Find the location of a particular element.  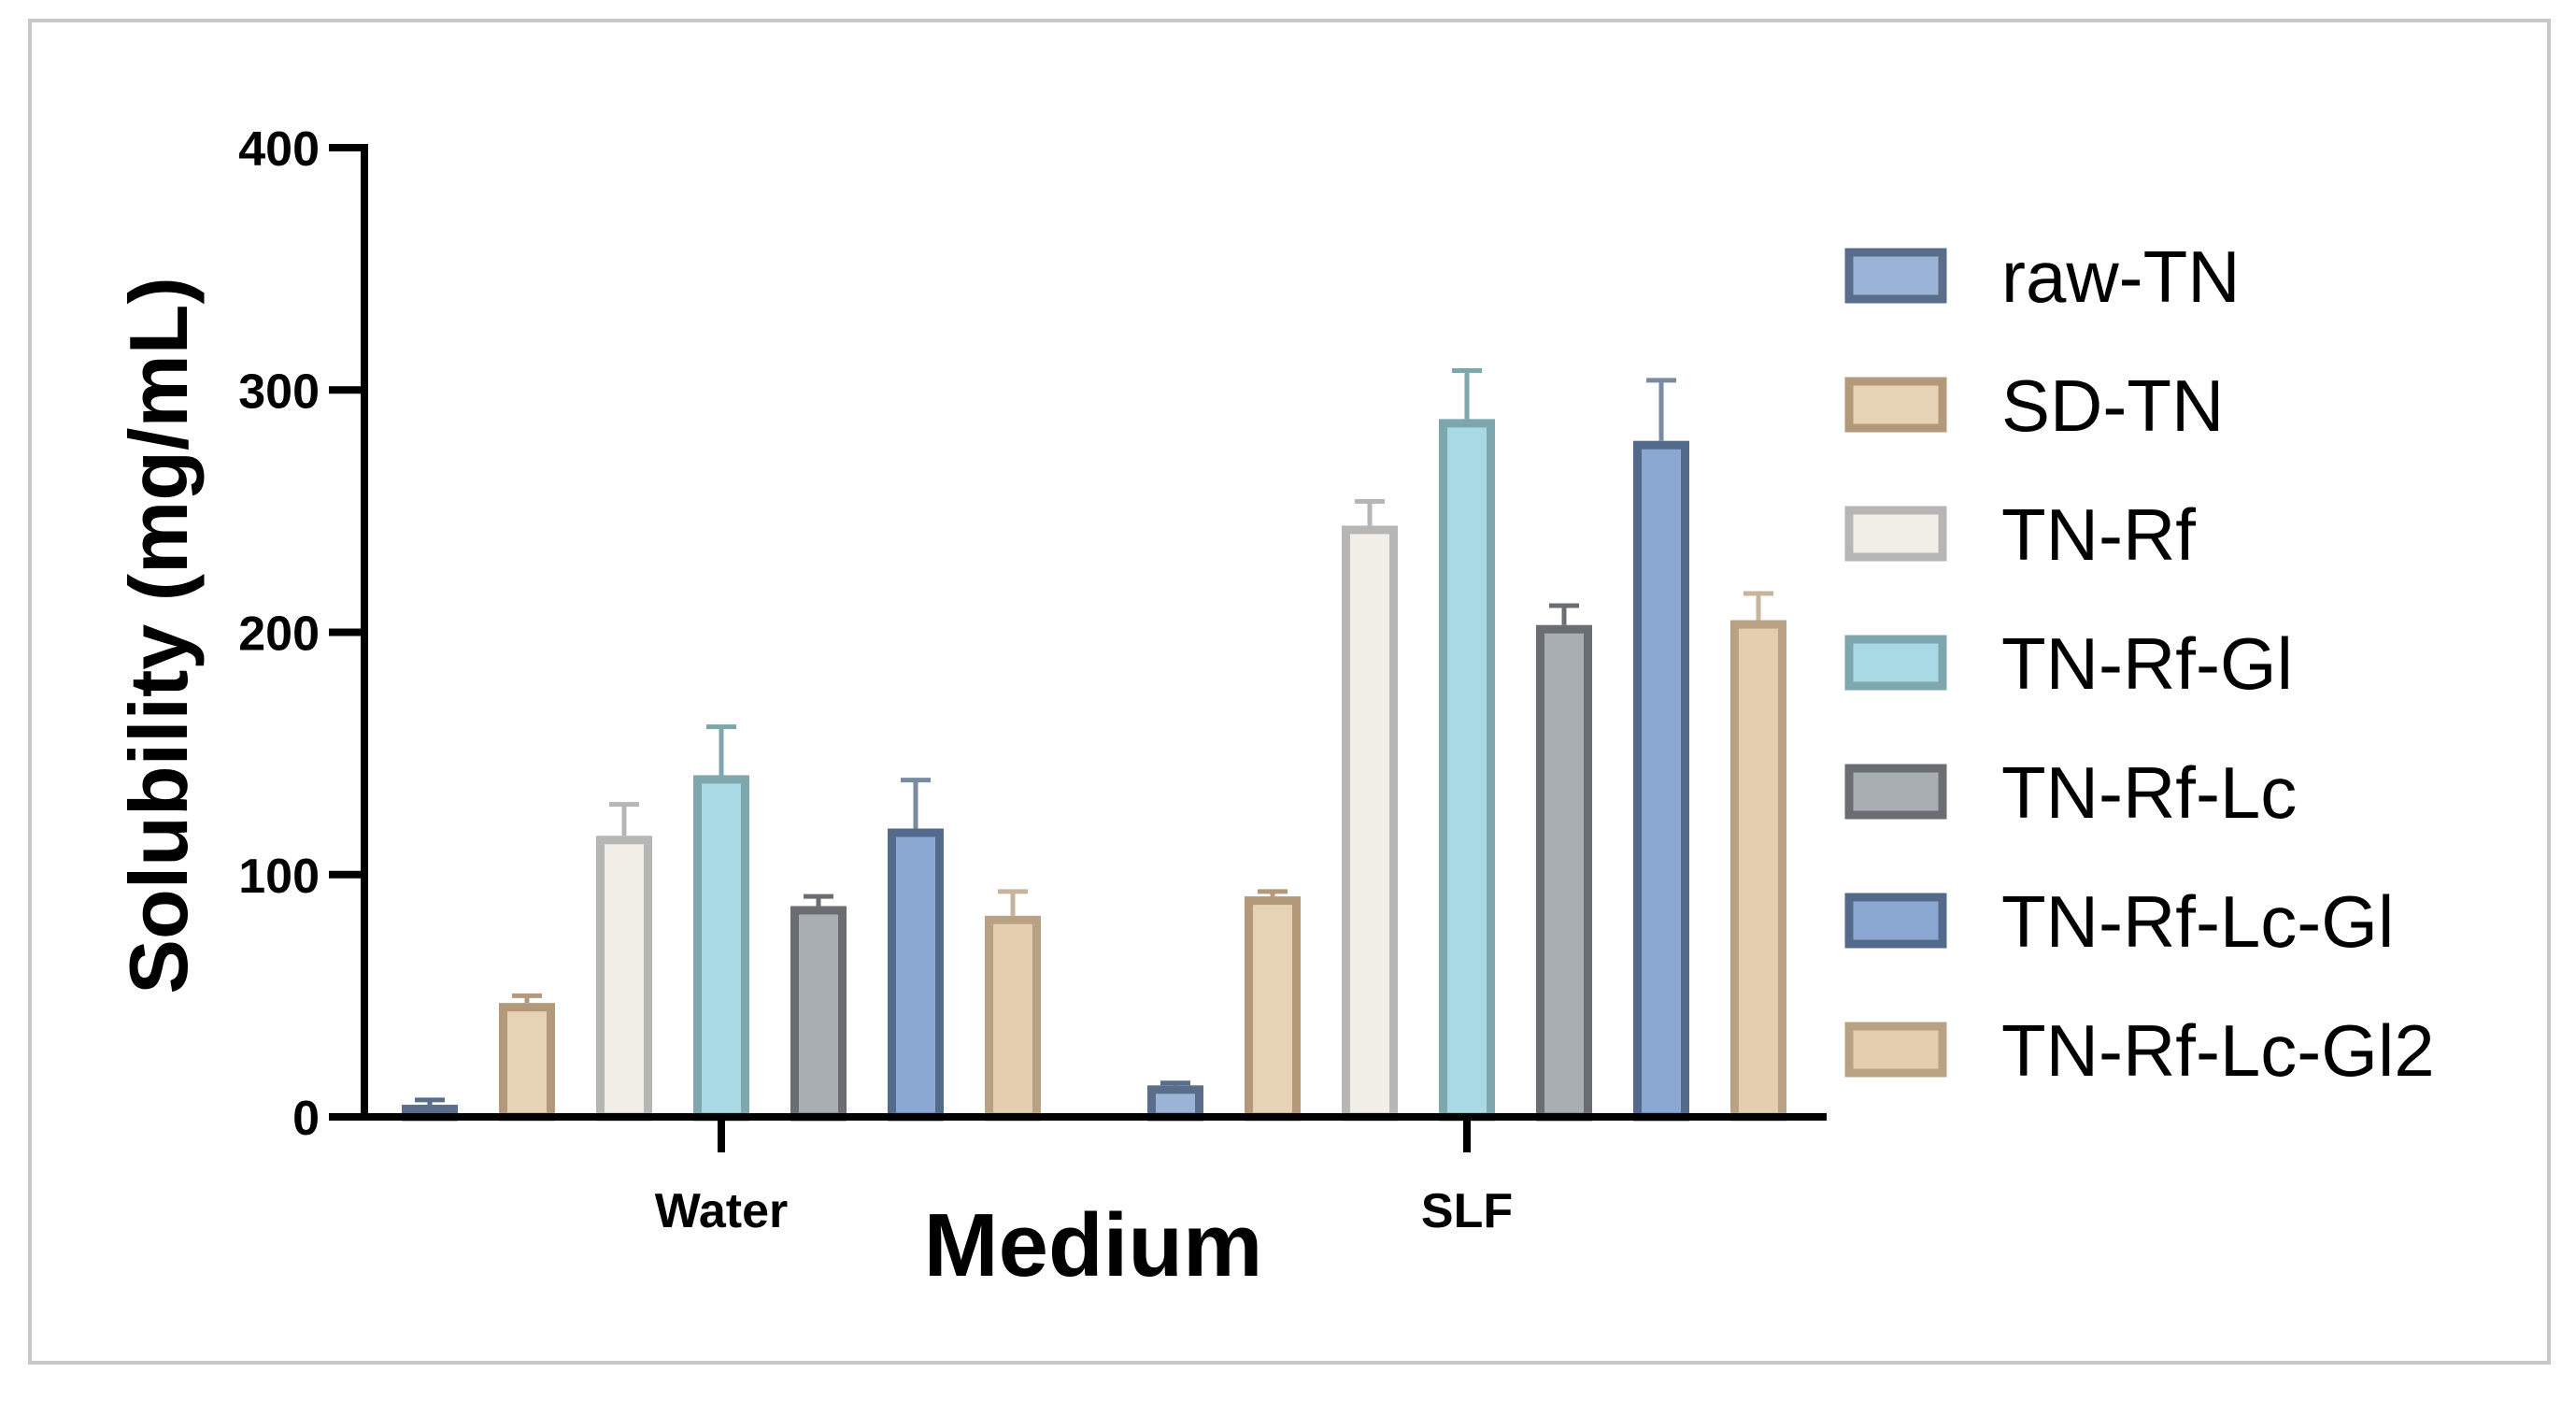

legend-swatch-sd-tn is located at coordinates (1896, 405).